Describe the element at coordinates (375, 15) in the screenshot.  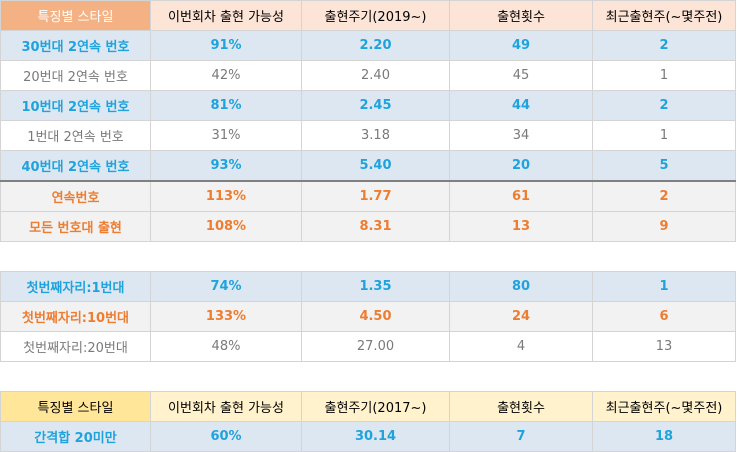
I see `header-cycle: 출현주기(2019~)` at that location.